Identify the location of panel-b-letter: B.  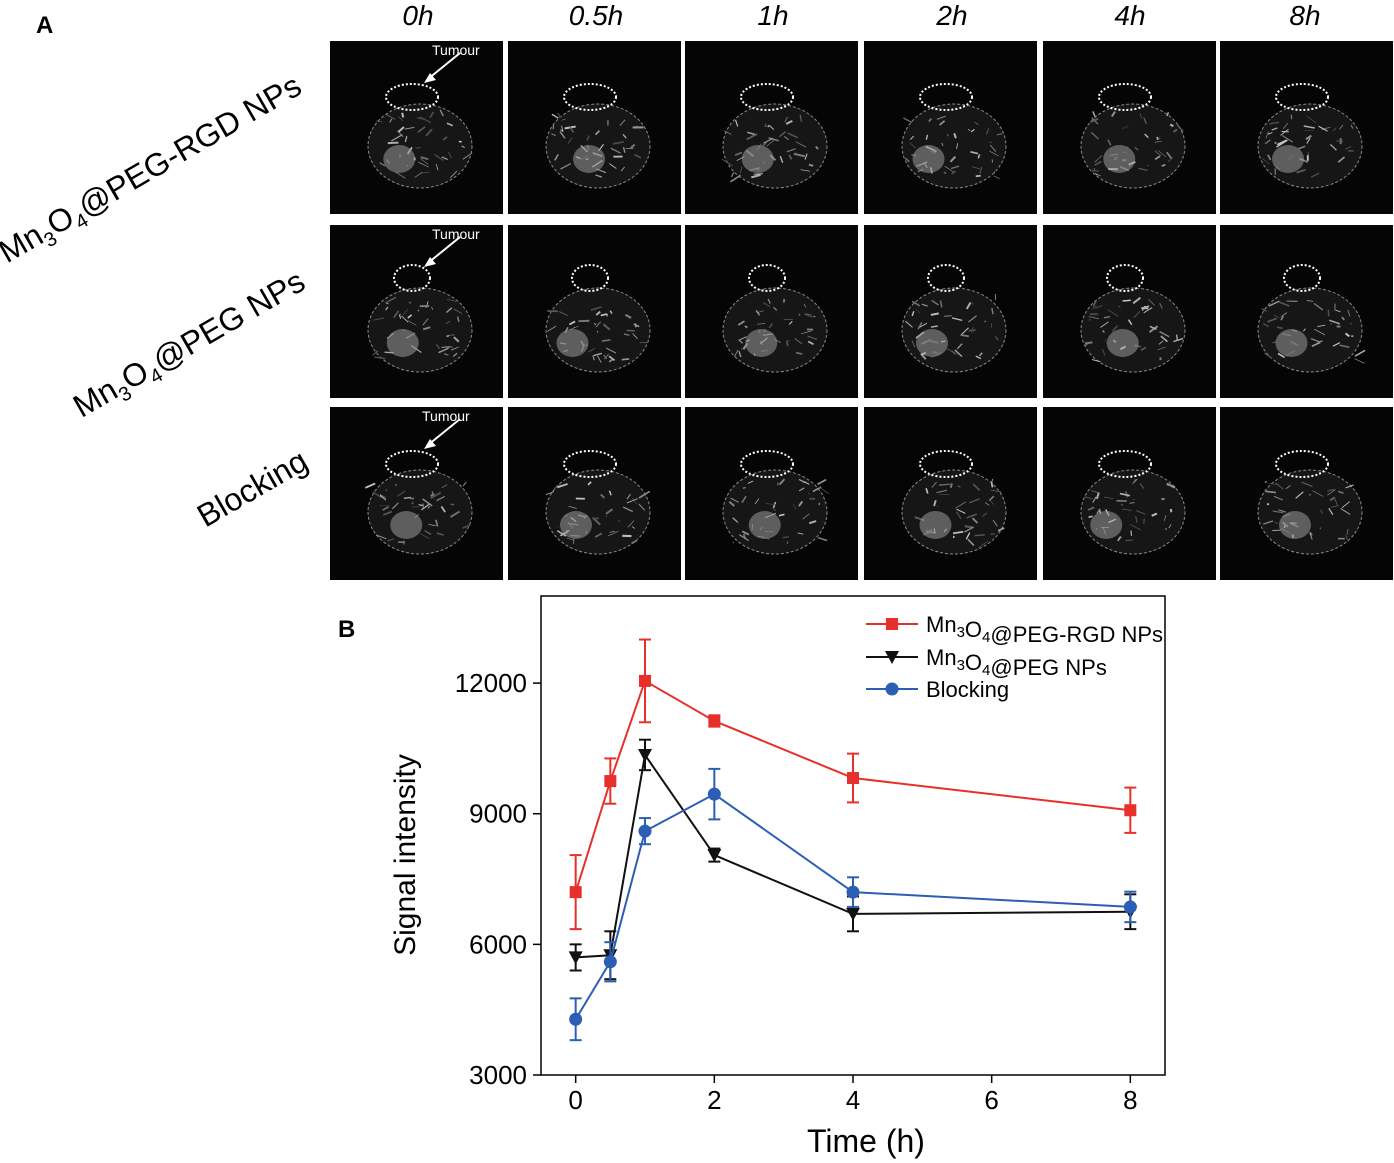
(347, 629).